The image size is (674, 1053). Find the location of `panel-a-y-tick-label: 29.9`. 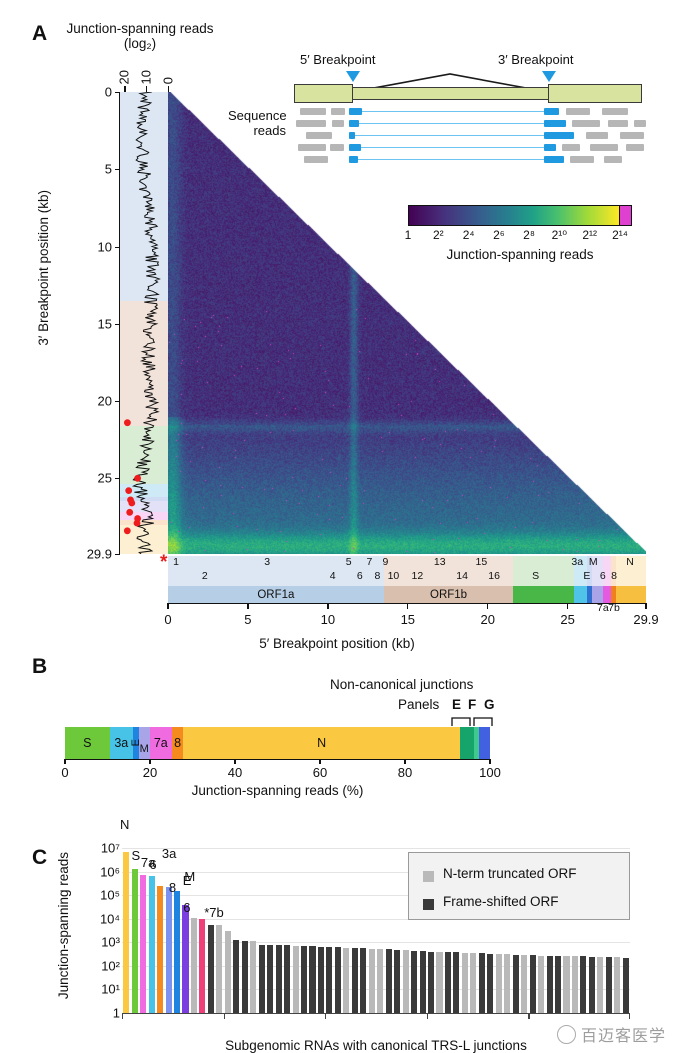

panel-a-y-tick-label: 29.9 is located at coordinates (99, 554).